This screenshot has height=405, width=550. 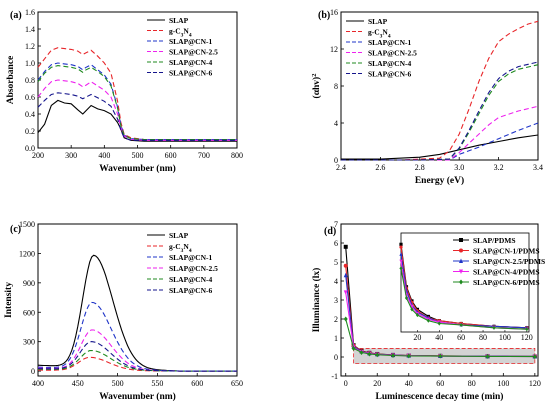 What do you see at coordinates (420, 167) in the screenshot?
I see `x-tick-label: 2.8` at bounding box center [420, 167].